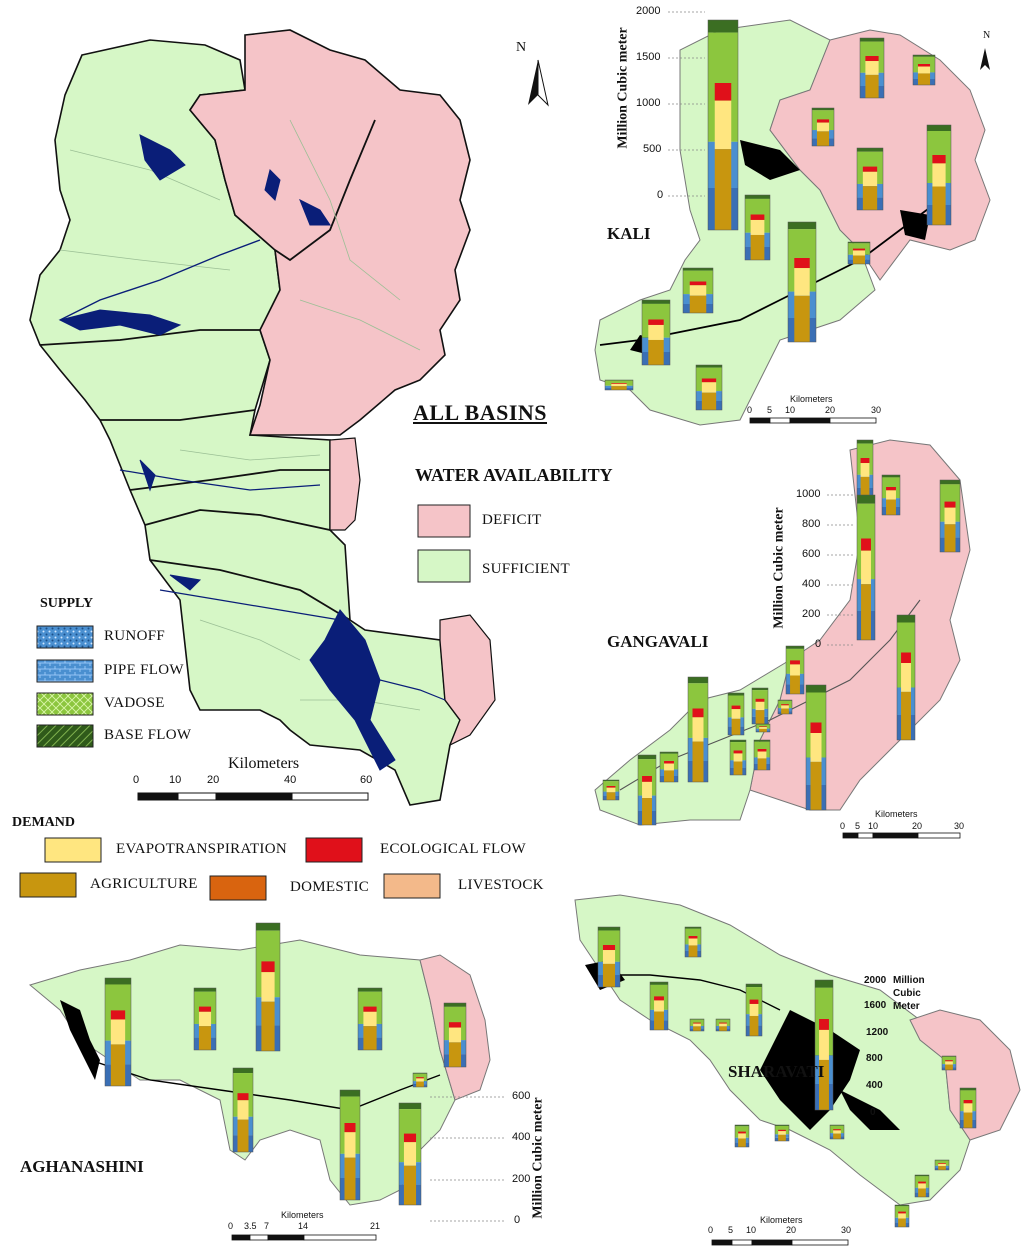 The width and height of the screenshot is (1023, 1256). I want to click on aghanashini-scale-tick: 14, so click(303, 1226).